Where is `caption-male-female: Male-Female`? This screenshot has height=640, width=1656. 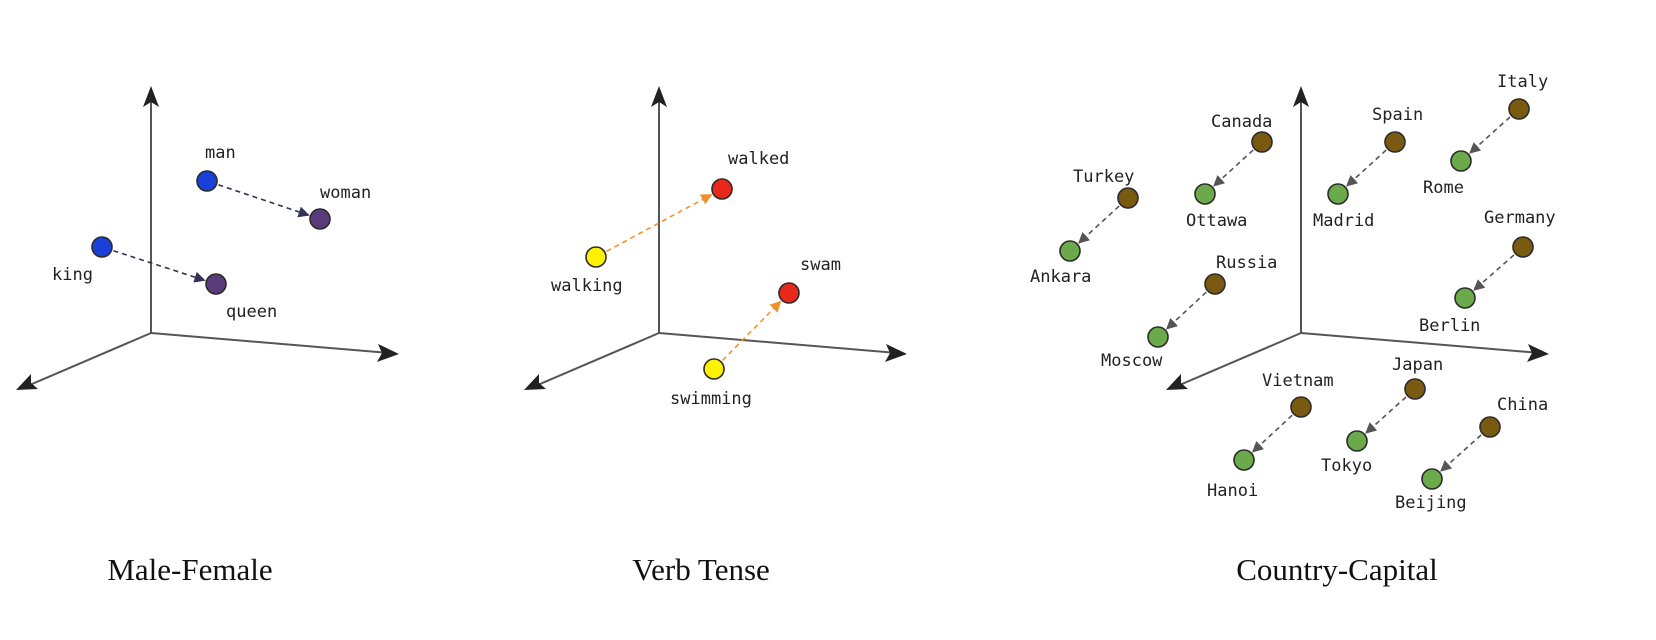 caption-male-female: Male-Female is located at coordinates (189, 569).